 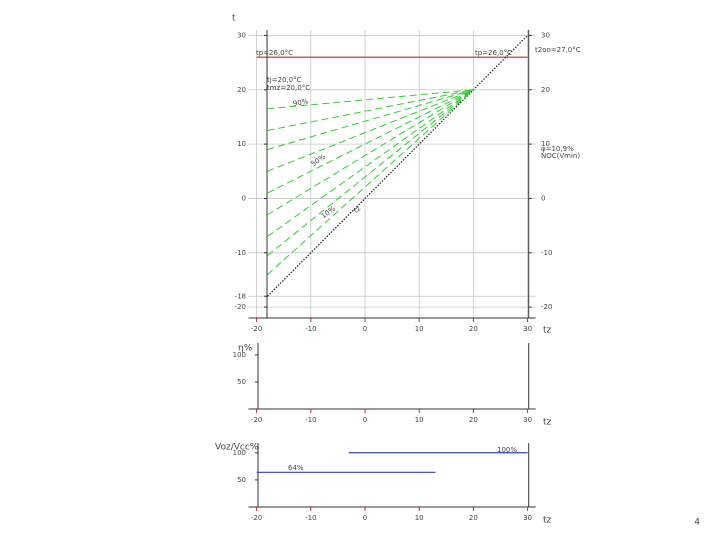 What do you see at coordinates (329, 213) in the screenshot?
I see `annotation: 10%` at bounding box center [329, 213].